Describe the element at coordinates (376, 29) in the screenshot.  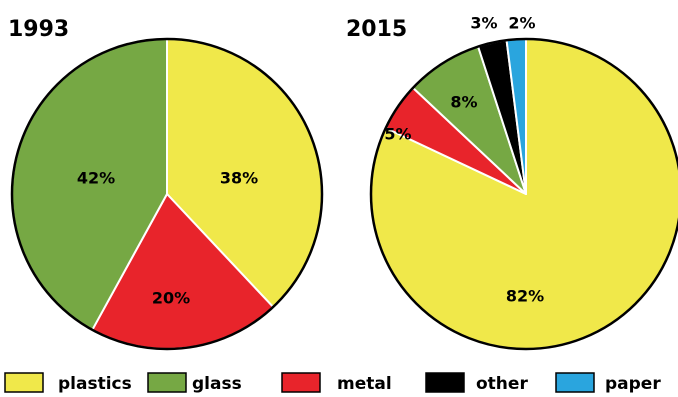
I see `chart-title-2015: 2015` at that location.